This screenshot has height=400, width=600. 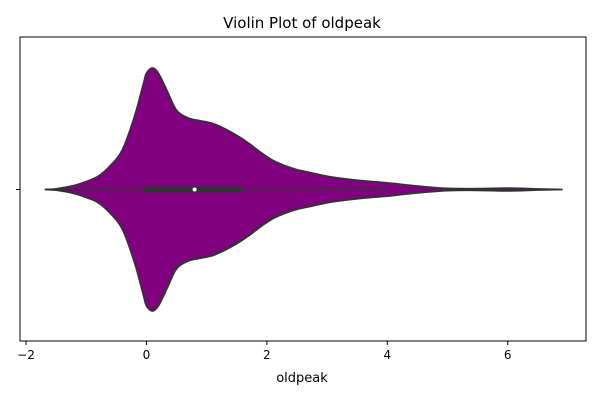 I want to click on x-tick-label: 4, so click(x=387, y=355).